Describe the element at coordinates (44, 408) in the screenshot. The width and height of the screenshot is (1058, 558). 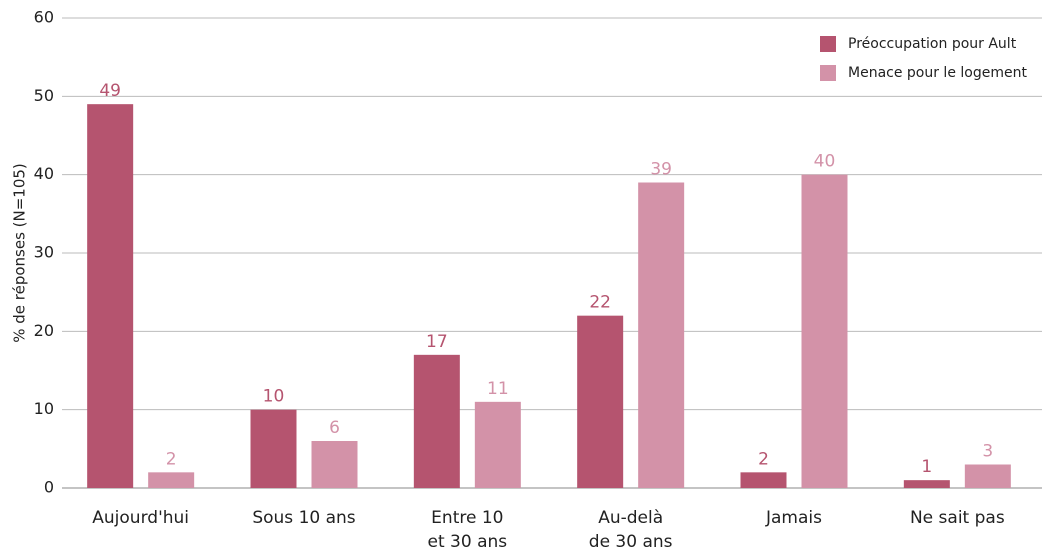
I see `y-tick-label: 10` at that location.